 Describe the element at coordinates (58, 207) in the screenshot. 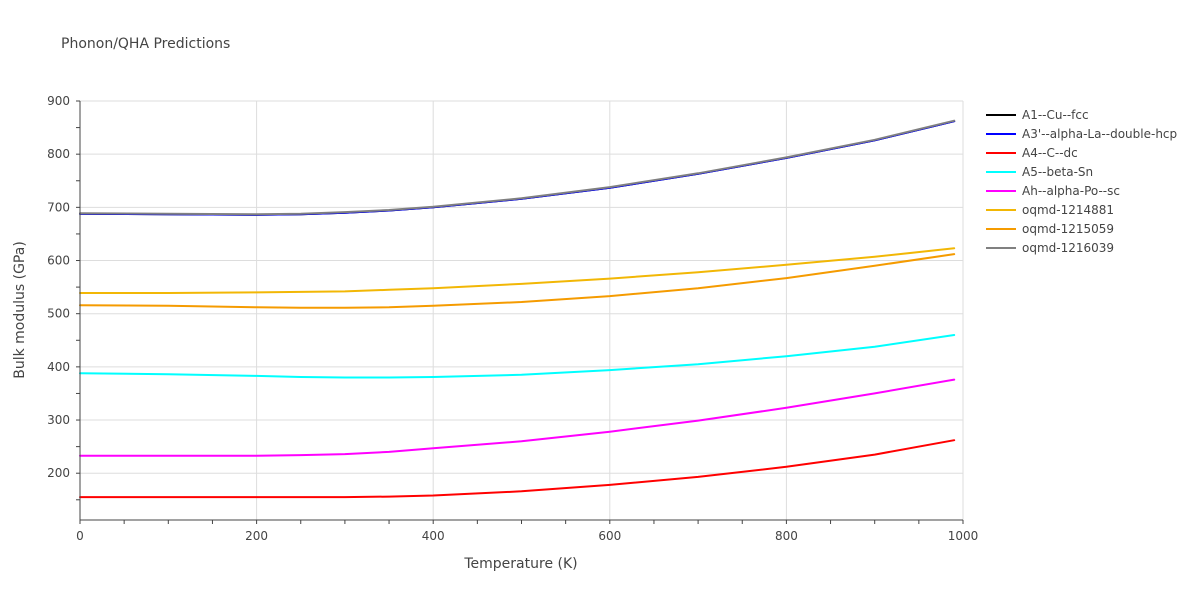

I see `y-tick-label: 700` at that location.